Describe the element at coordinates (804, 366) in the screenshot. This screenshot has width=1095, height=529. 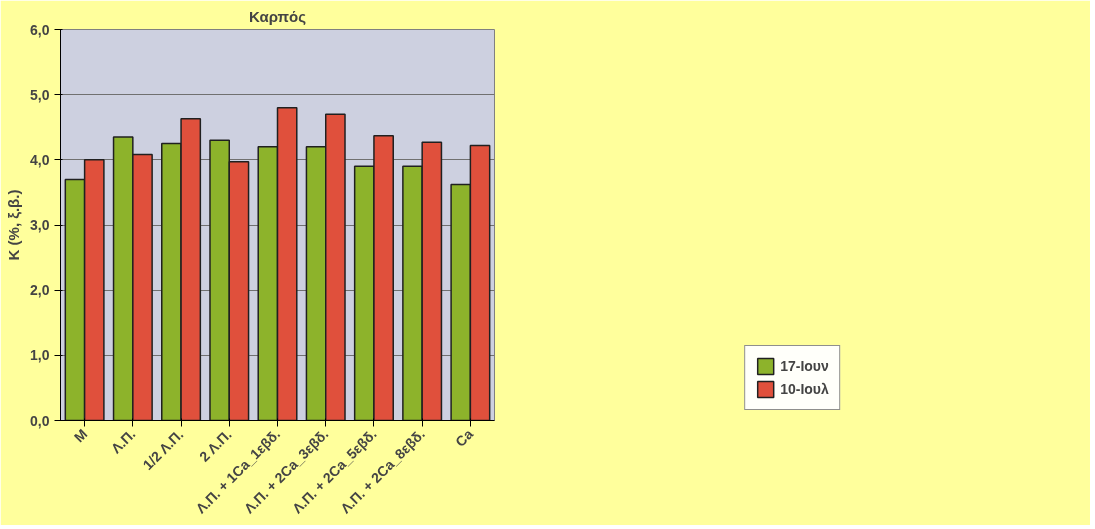
I see `legend-label: 17-Ιουν` at that location.